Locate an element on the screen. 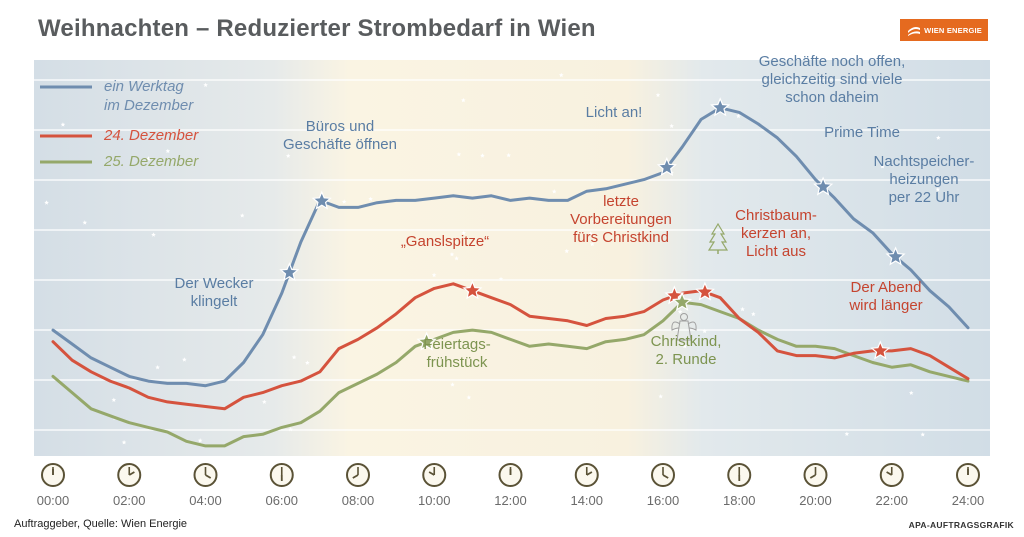 The width and height of the screenshot is (1024, 537). annotation-line: Christbaum- is located at coordinates (776, 215).